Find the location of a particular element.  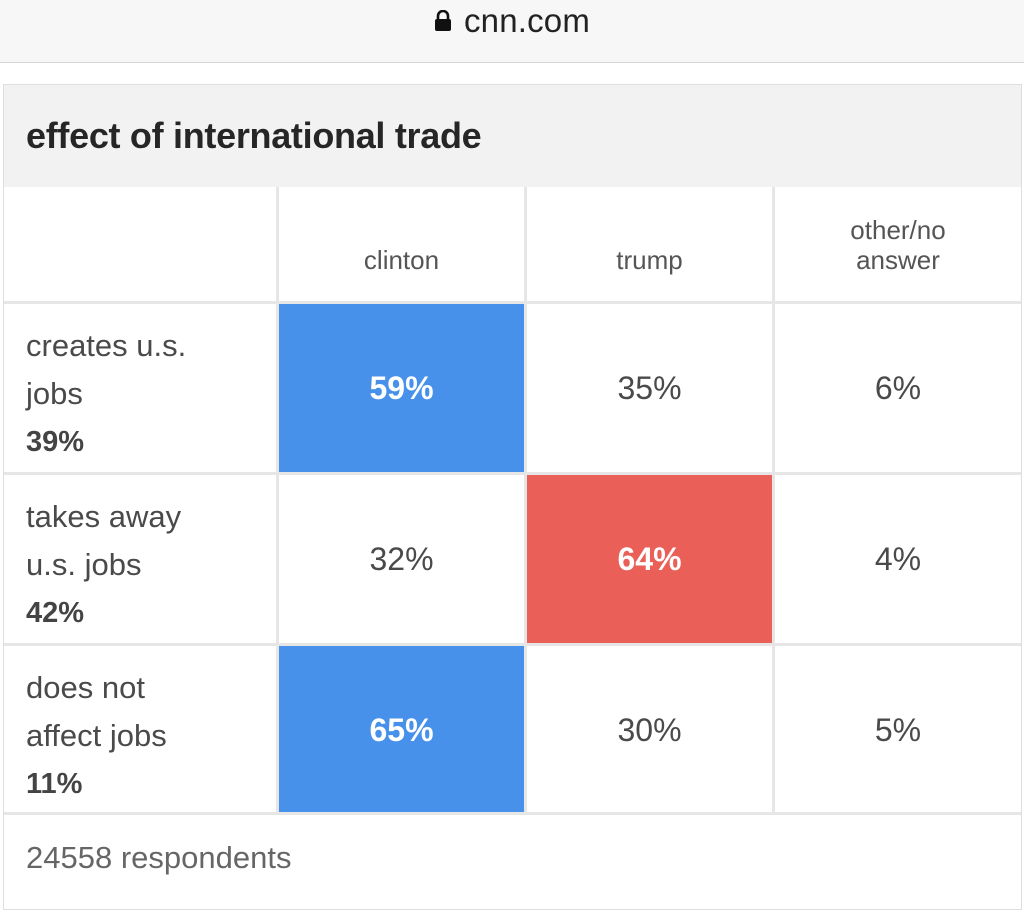

row-share: 11% is located at coordinates (54, 784).